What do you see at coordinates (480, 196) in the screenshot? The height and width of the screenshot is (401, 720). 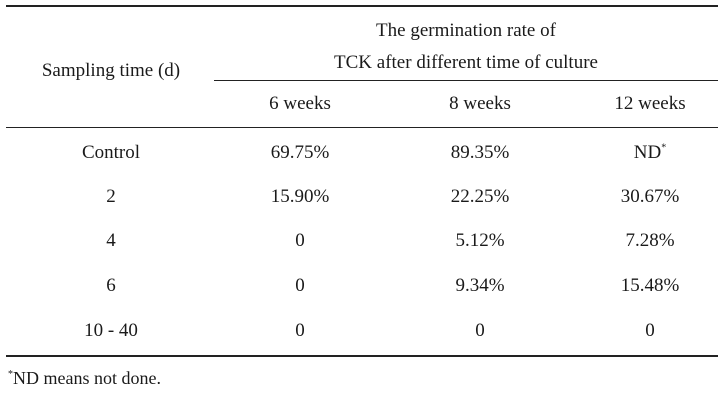 I see `table-cell: 22.25%` at bounding box center [480, 196].